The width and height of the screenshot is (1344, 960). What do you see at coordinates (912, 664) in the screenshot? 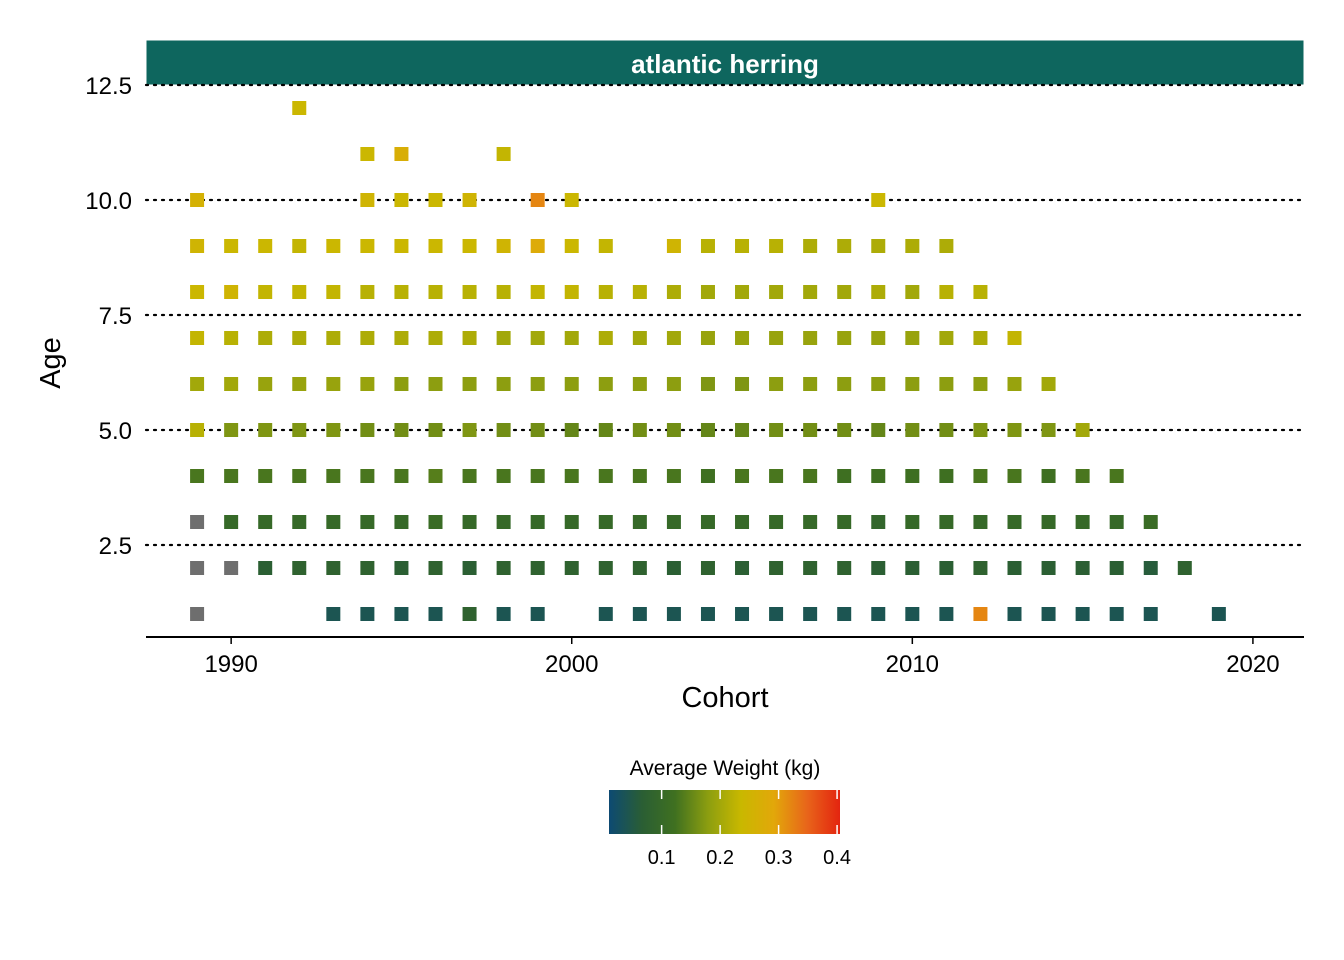
I see `x-tick-label: 2010` at bounding box center [912, 664].